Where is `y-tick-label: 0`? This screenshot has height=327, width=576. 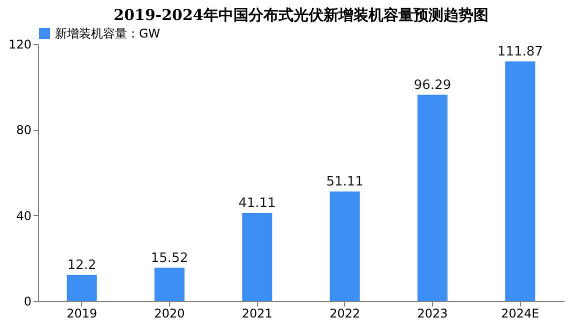 y-tick-label: 0 is located at coordinates (28, 301).